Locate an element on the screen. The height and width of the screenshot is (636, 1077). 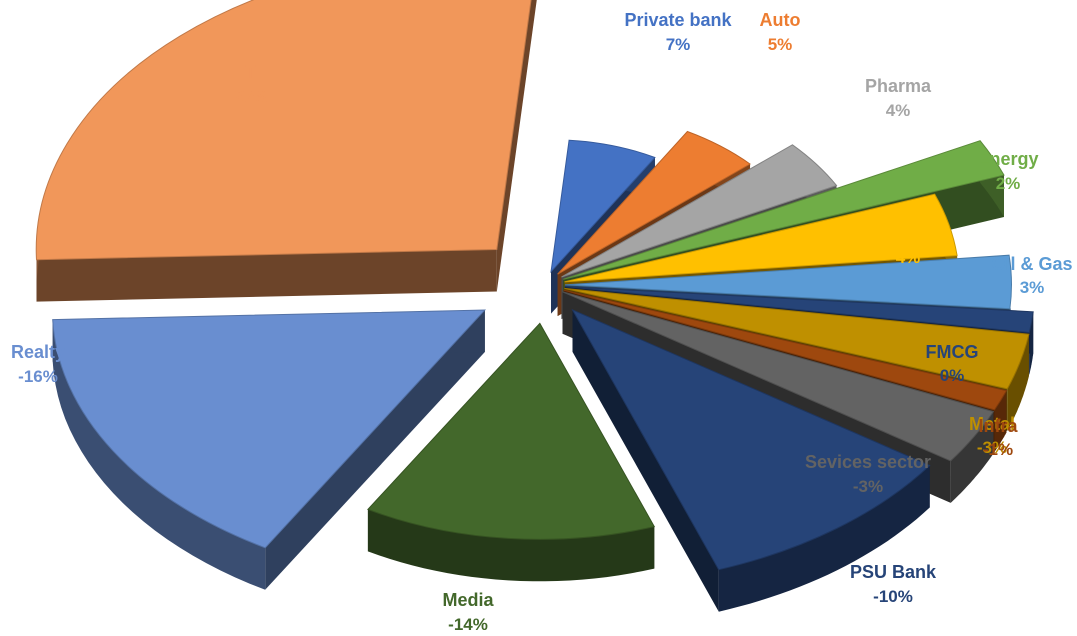
slice-label-bank: Bank is located at coordinates (908, 234).